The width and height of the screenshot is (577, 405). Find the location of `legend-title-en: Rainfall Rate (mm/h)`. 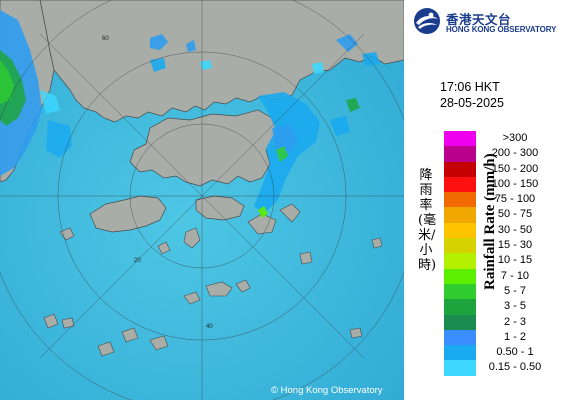

legend-title-en: Rainfall Rate (mm/h) is located at coordinates (490, 221).